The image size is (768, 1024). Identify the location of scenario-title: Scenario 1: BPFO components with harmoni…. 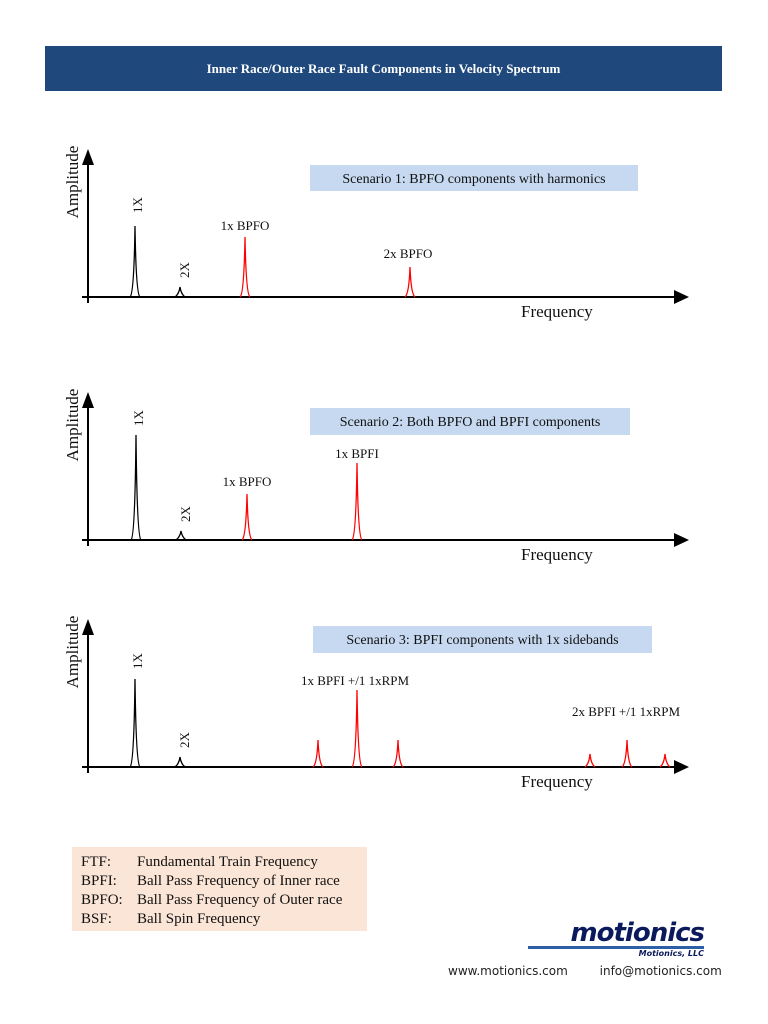
(473, 179).